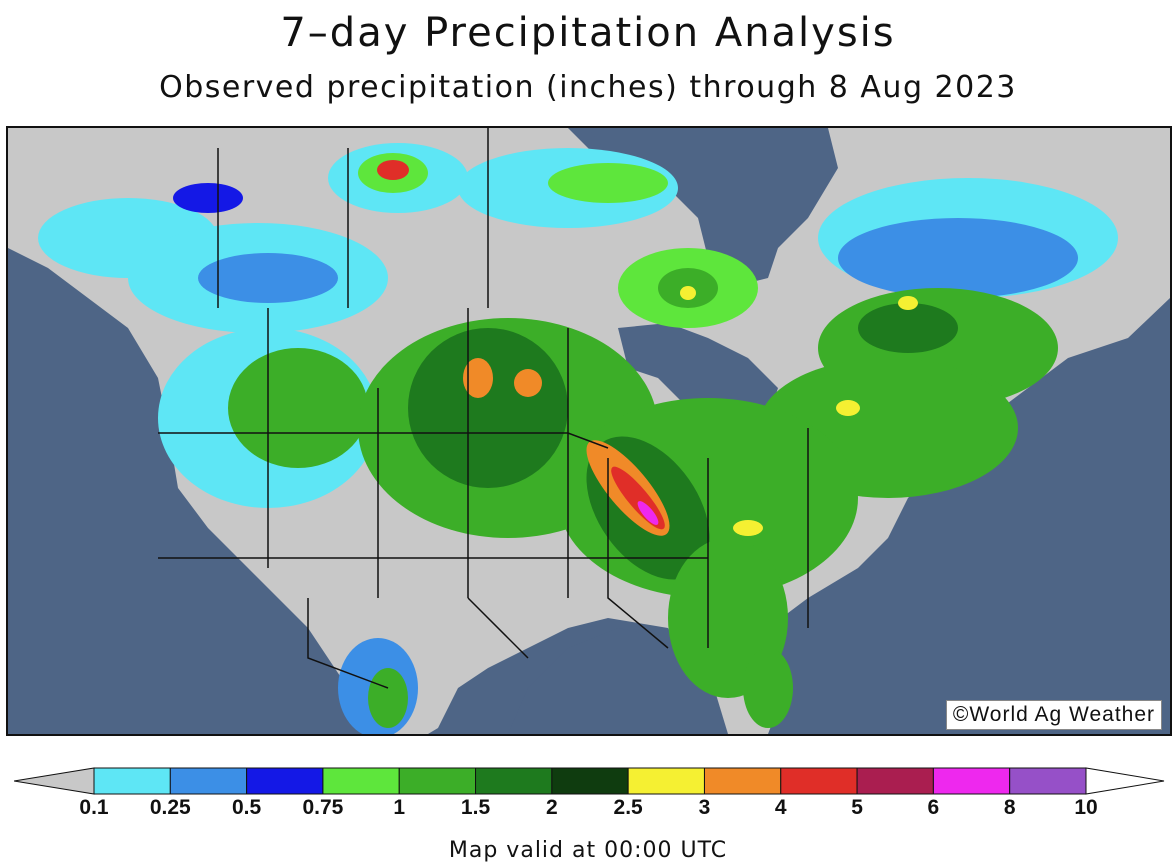  Describe the element at coordinates (618, 681) in the screenshot. I see `gulf-of-mexico` at that location.